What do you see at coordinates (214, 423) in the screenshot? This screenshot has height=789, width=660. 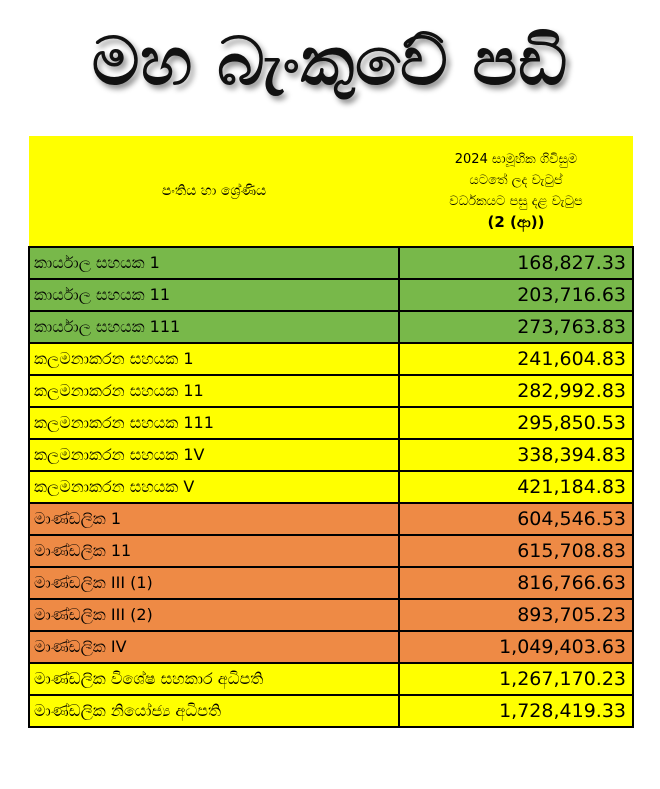 I see `rank-cell: කලමනාකරන සහයක 111` at bounding box center [214, 423].